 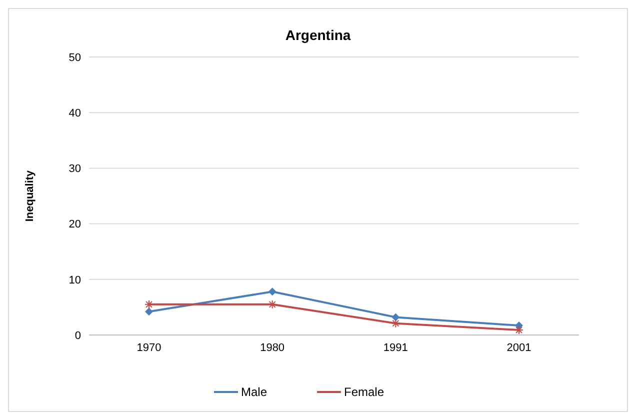 What do you see at coordinates (253, 392) in the screenshot?
I see `legend-label: Male` at bounding box center [253, 392].